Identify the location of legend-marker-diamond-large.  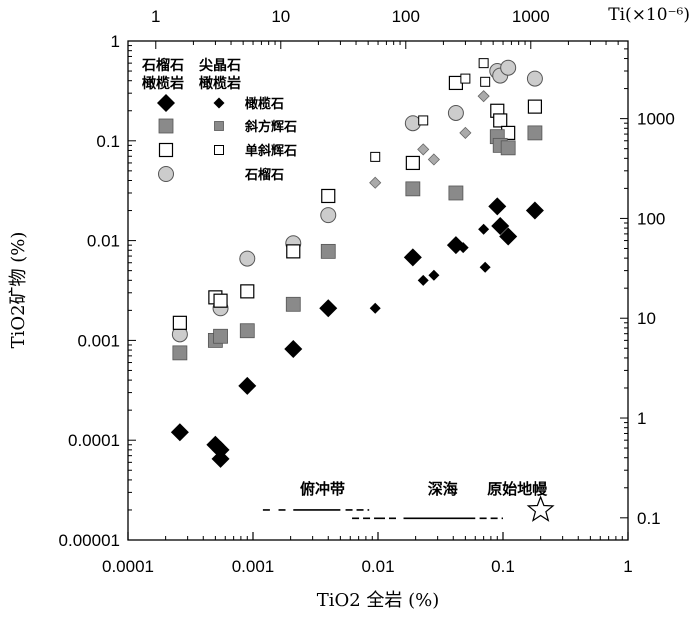
(166, 103).